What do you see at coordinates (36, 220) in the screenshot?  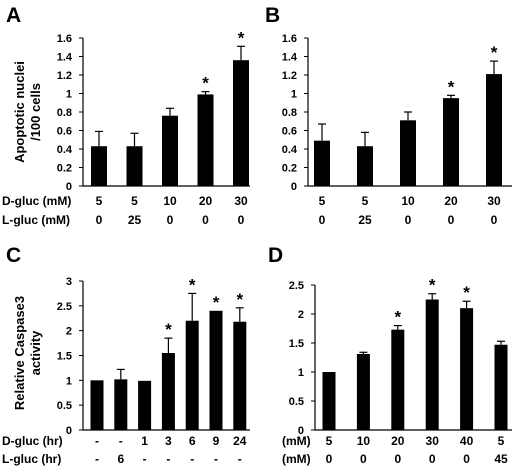 I see `condition-row-label: L-gluc (mM)` at bounding box center [36, 220].